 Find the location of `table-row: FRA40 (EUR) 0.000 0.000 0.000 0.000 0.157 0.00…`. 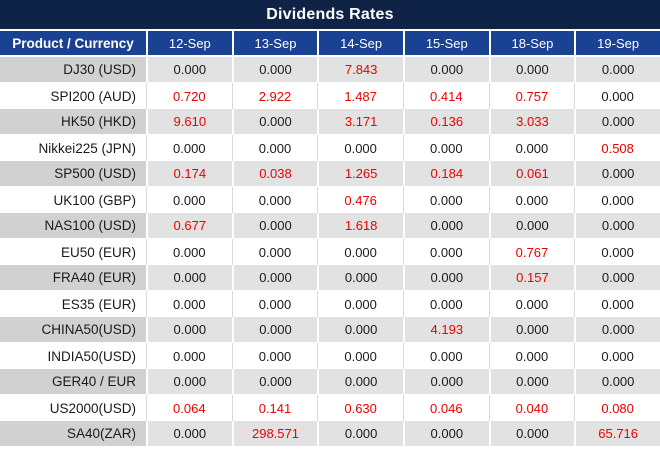

table-row: FRA40 (EUR) 0.000 0.000 0.000 0.000 0.157 0.00… is located at coordinates (330, 278).